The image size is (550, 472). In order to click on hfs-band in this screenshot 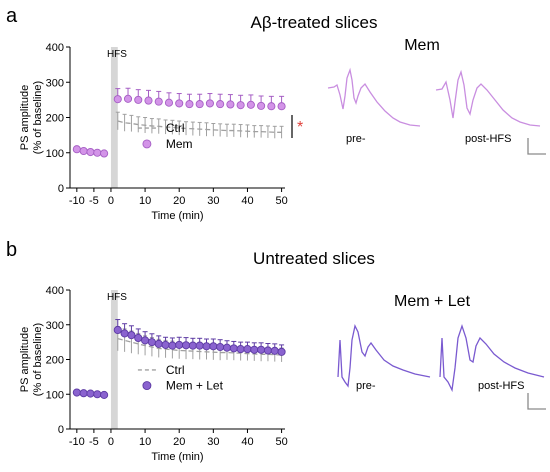, I will do `click(114, 359)`.